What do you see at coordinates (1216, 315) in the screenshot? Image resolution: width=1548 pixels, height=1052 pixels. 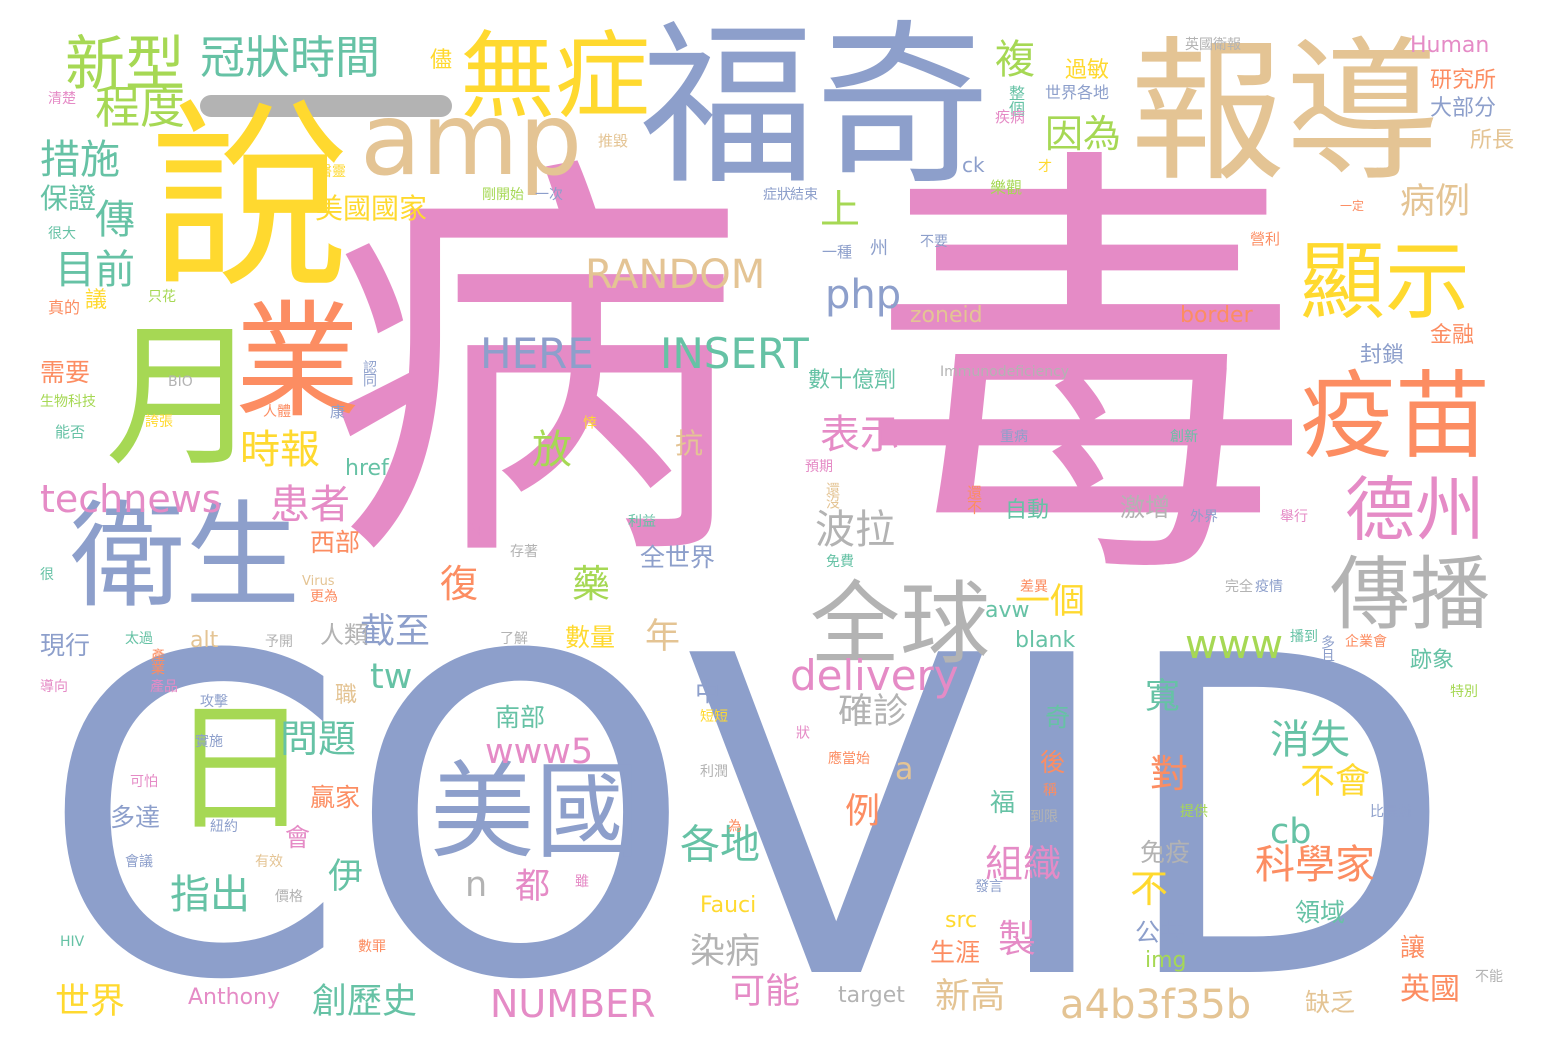 I see `cloud-word: border` at bounding box center [1216, 315].